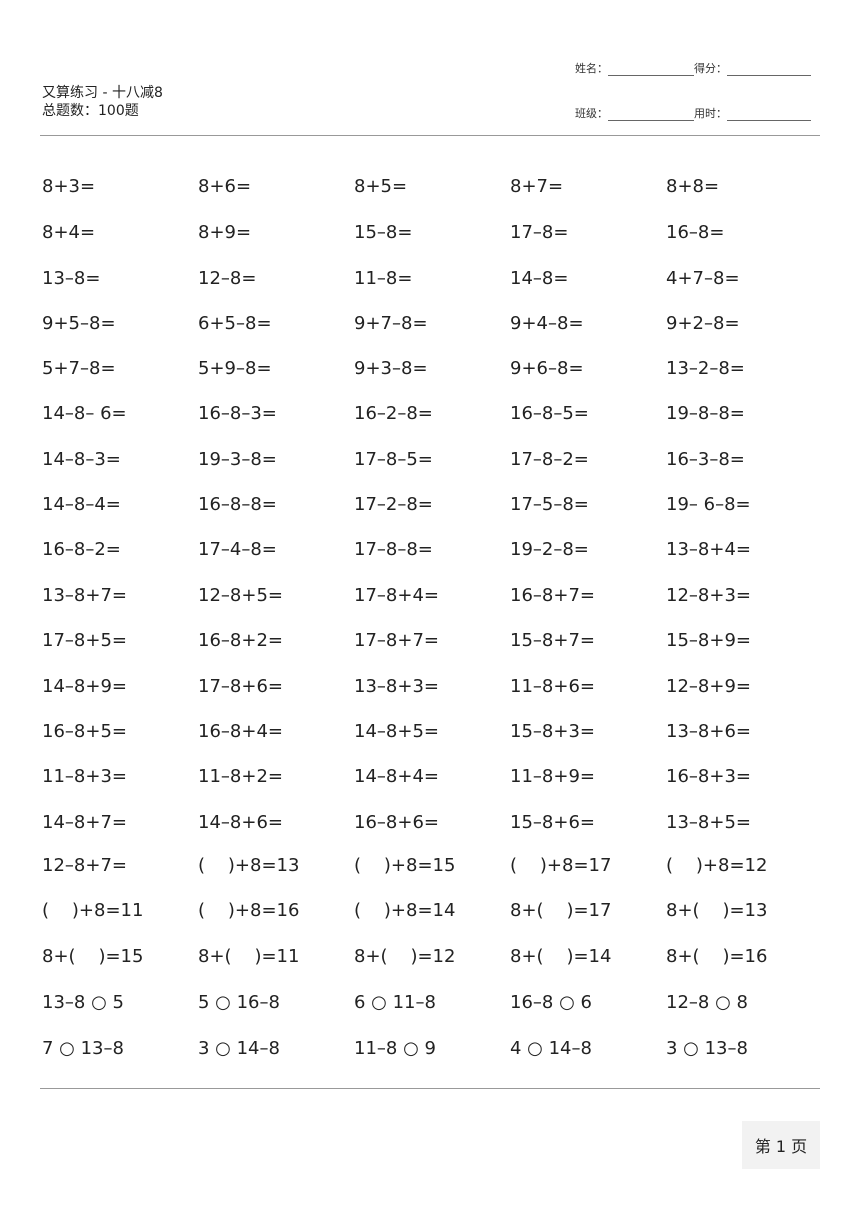 This screenshot has height=1217, width=860. Describe the element at coordinates (81, 549) in the screenshot. I see `question-item: 16–8–2=` at that location.